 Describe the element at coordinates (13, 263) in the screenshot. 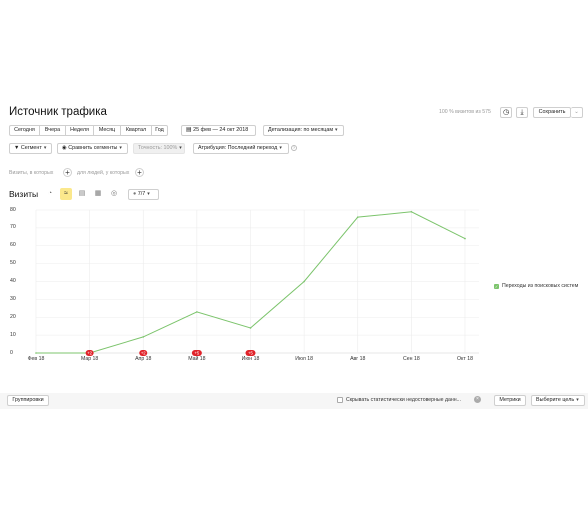

I see `y-tick-label: 50` at that location.